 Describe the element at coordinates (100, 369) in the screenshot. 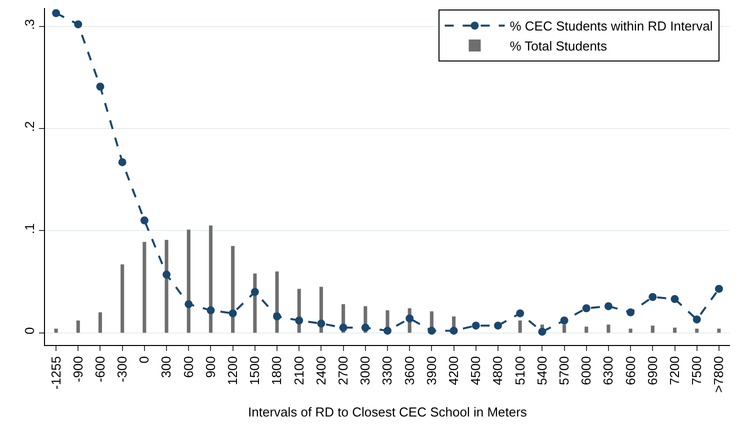

I see `x-tick-label: -600` at that location.